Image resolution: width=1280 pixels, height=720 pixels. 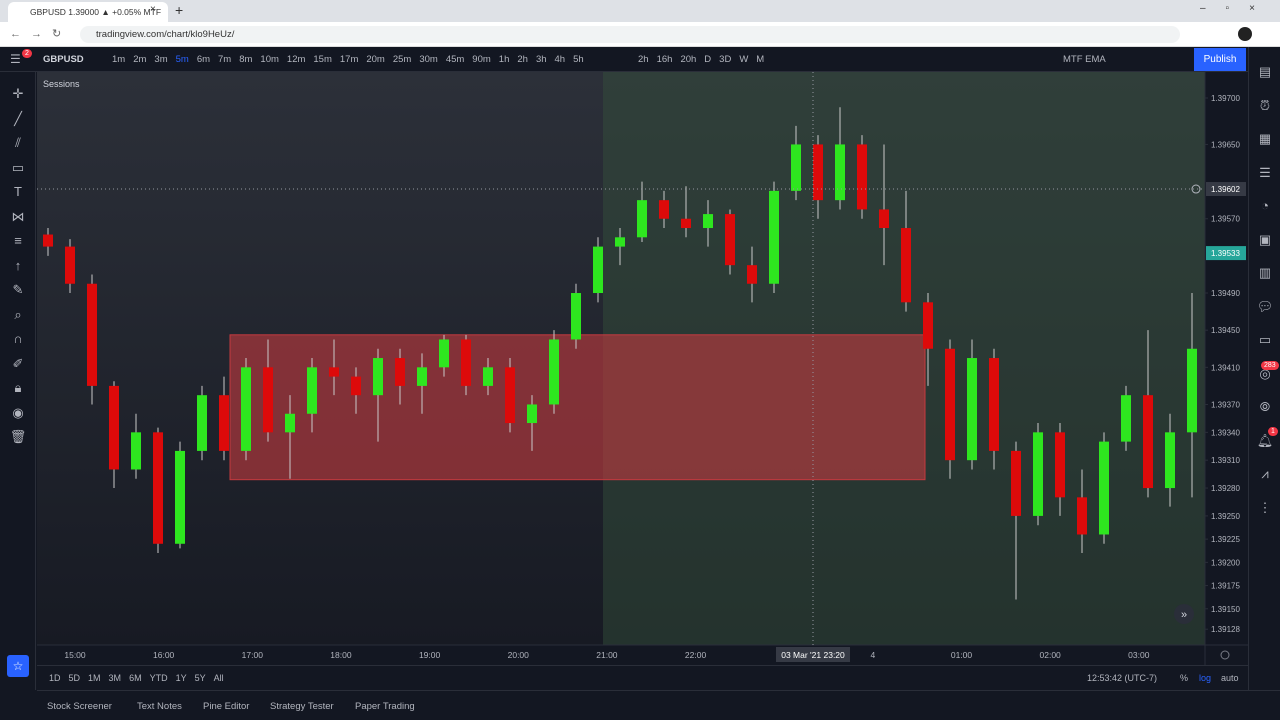 What do you see at coordinates (402, 59) in the screenshot?
I see `interval: 25m` at bounding box center [402, 59].